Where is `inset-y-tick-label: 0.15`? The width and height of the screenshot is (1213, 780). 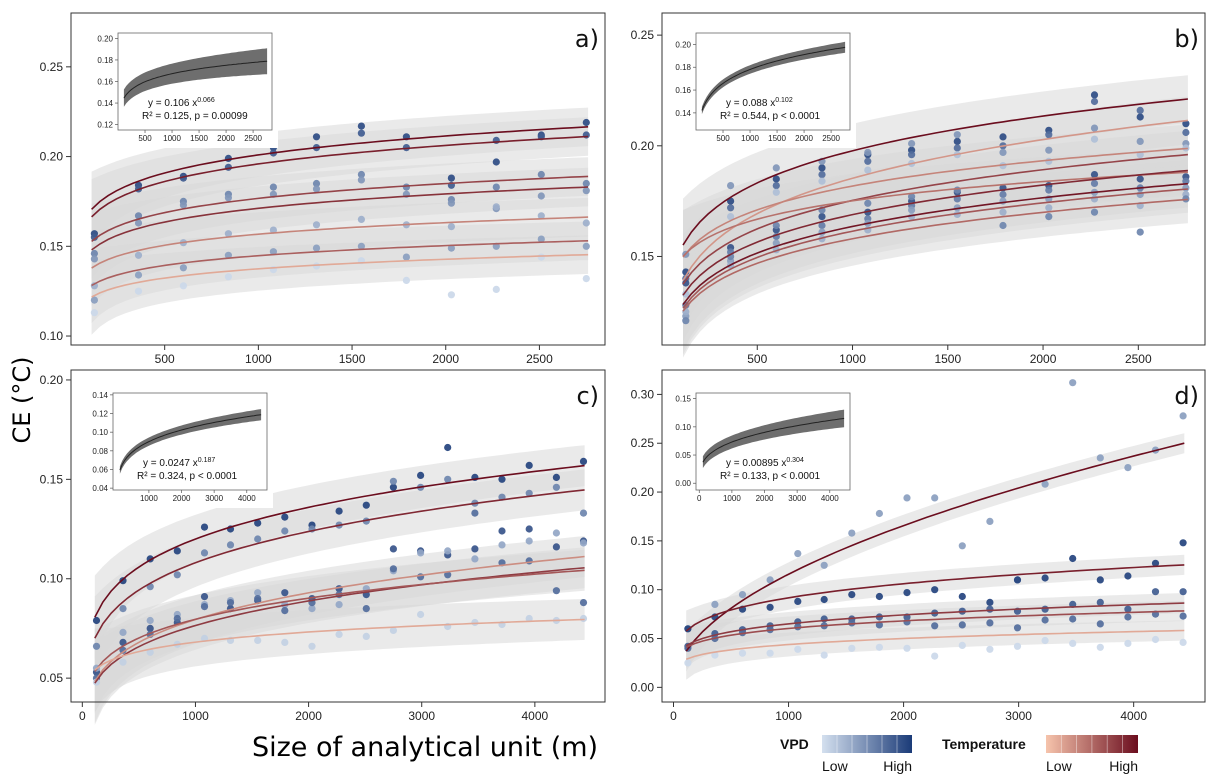 inset-y-tick-label: 0.15 is located at coordinates (683, 399).